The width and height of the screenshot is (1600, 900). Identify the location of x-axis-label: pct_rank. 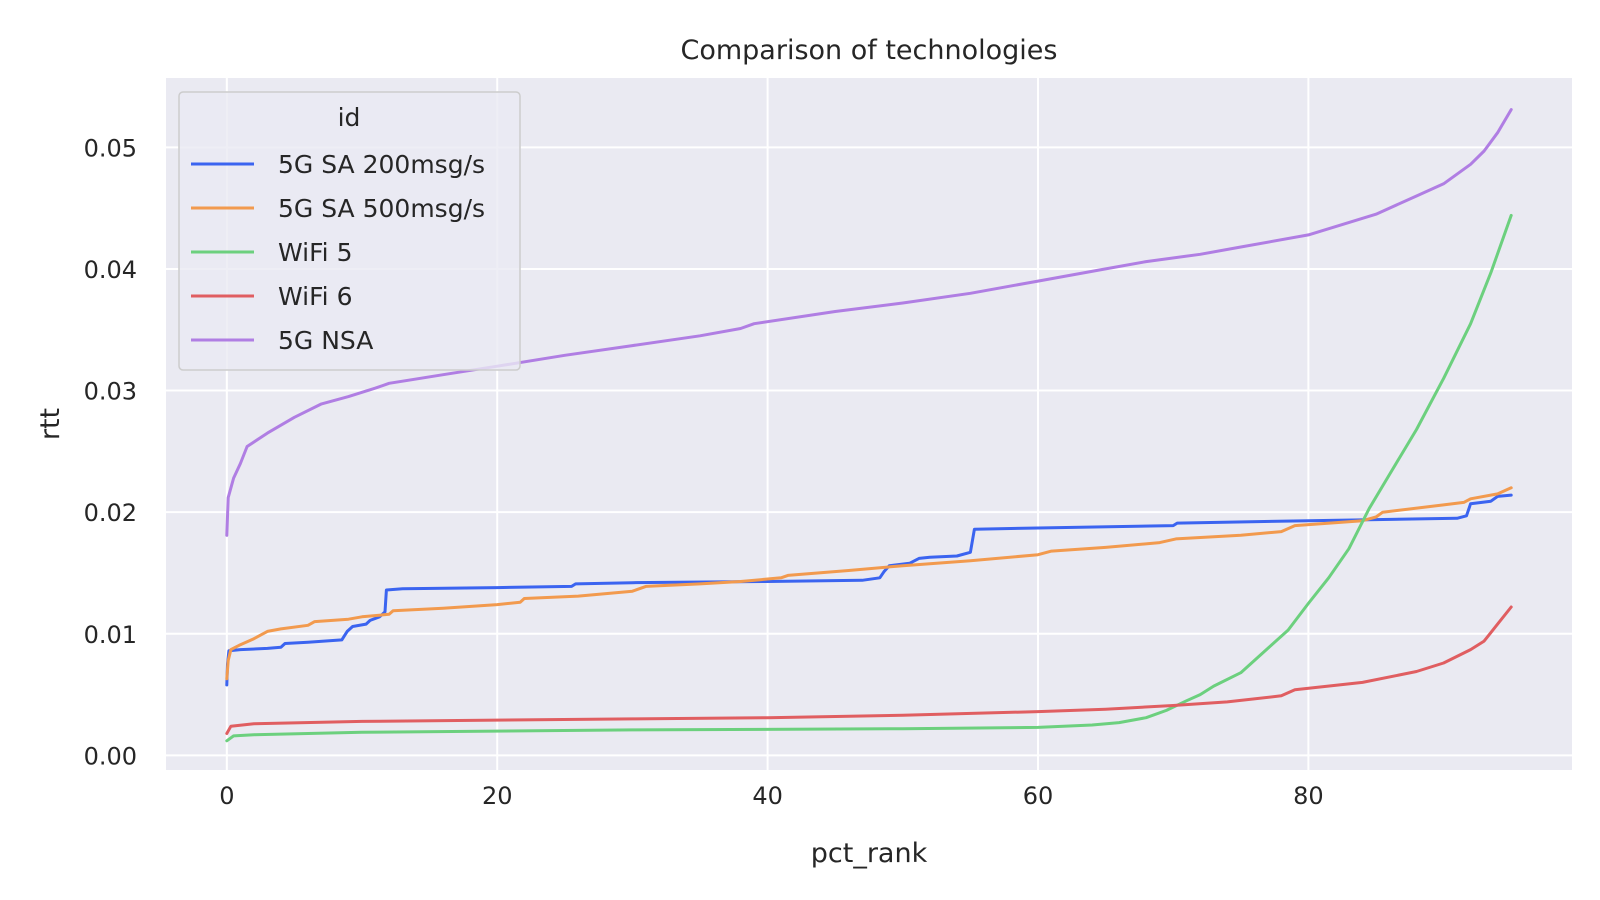
(869, 853).